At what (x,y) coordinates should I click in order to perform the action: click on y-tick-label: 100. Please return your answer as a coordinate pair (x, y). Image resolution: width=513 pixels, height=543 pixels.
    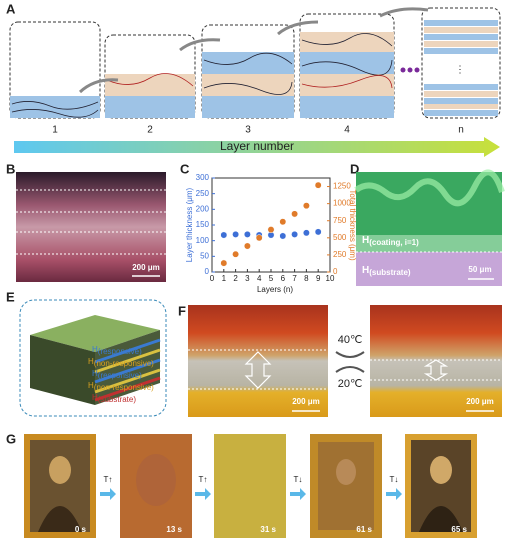
    Looking at the image, I should click on (203, 240).